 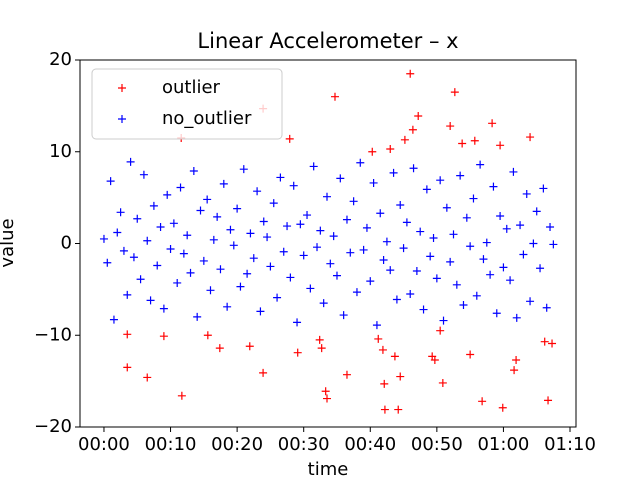 What do you see at coordinates (53, 426) in the screenshot?
I see `y-tick-label: −20` at bounding box center [53, 426].